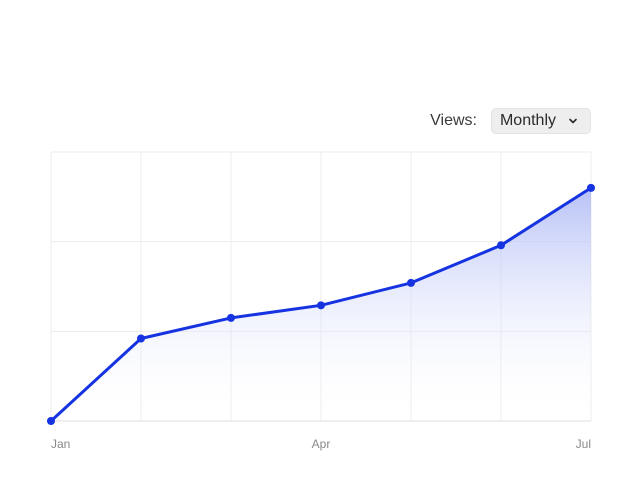  What do you see at coordinates (501, 245) in the screenshot?
I see `data-point-jun` at bounding box center [501, 245].